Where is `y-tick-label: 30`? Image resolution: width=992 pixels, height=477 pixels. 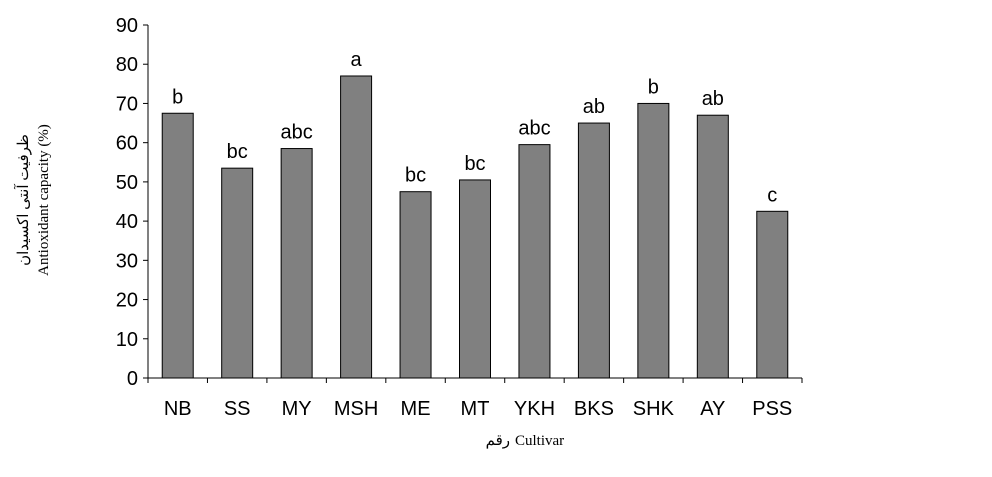 y-tick-label: 30 is located at coordinates (127, 261).